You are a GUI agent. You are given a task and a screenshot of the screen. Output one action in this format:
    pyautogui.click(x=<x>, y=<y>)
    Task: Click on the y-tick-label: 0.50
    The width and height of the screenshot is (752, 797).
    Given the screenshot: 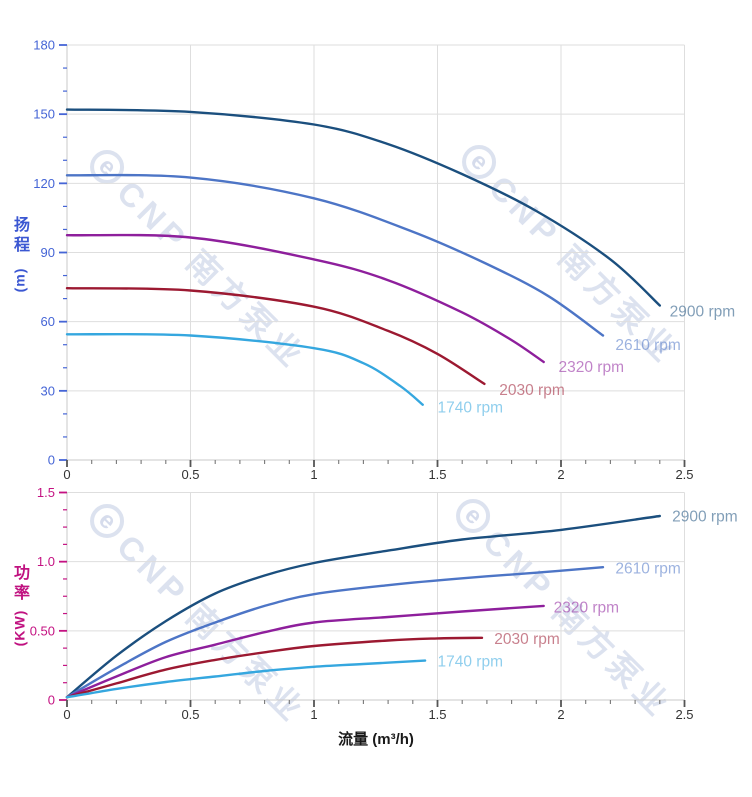 What is the action you would take?
    pyautogui.click(x=42, y=630)
    